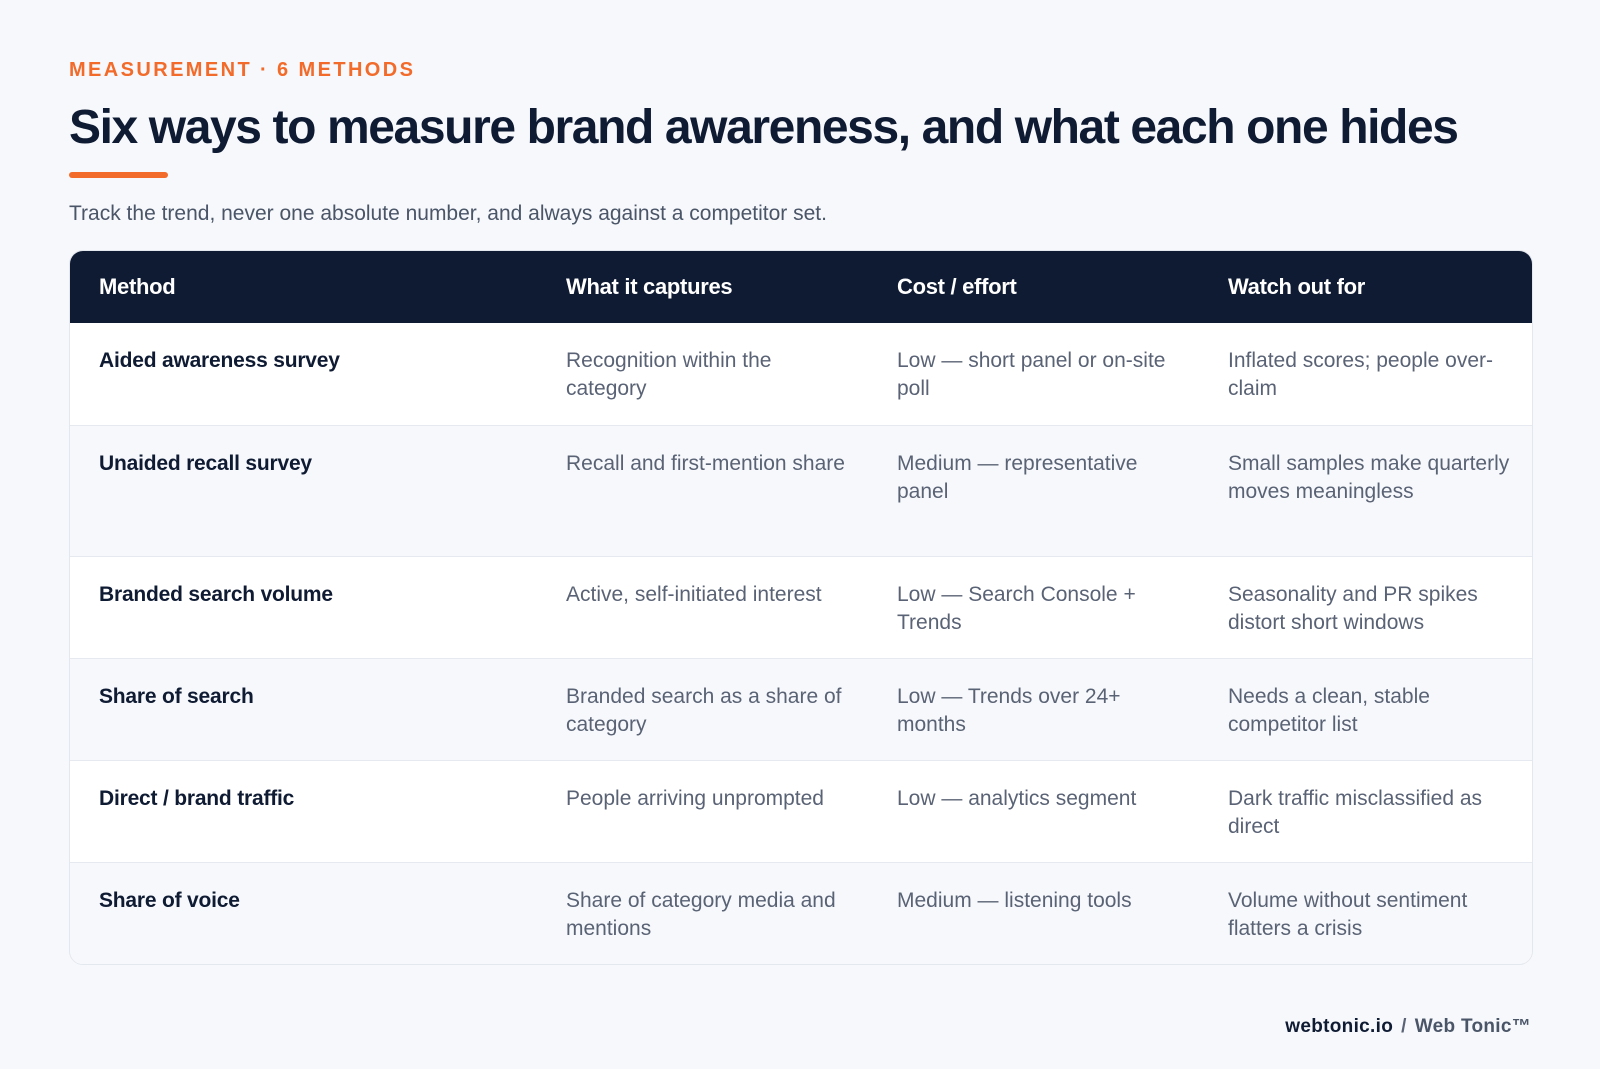 Image resolution: width=1600 pixels, height=1069 pixels. What do you see at coordinates (702, 810) in the screenshot?
I see `captures-cell: People arriving unprompted` at bounding box center [702, 810].